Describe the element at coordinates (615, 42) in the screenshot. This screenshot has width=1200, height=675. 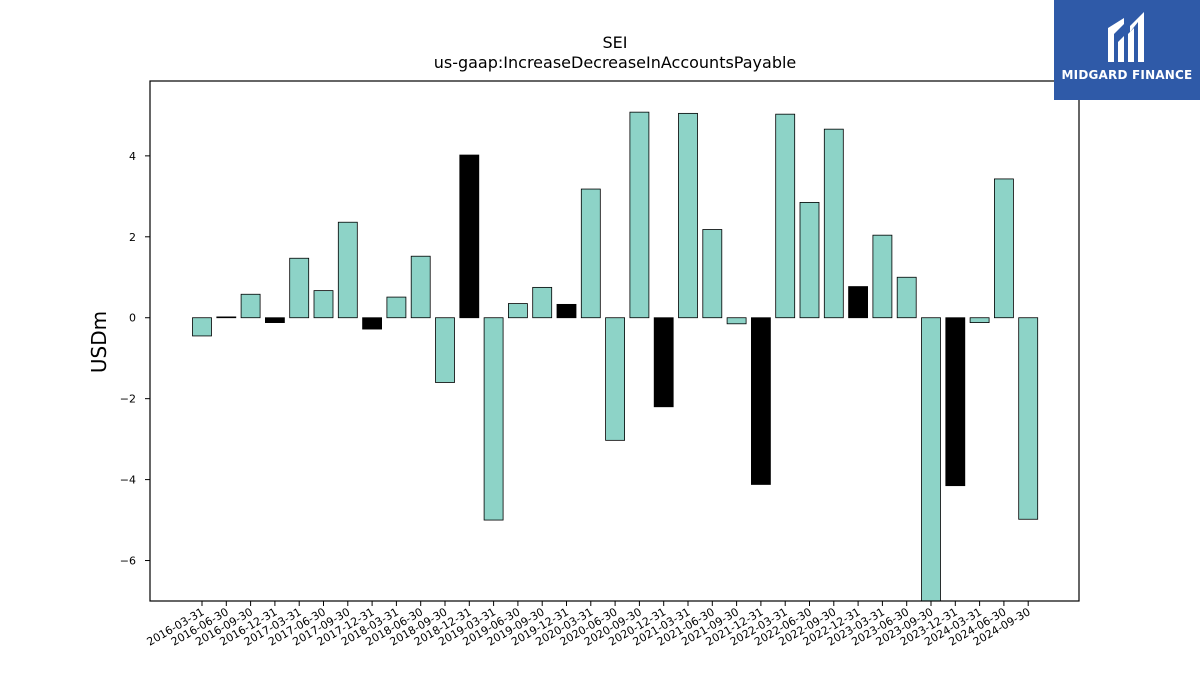
I see `chart-title: SEI` at that location.